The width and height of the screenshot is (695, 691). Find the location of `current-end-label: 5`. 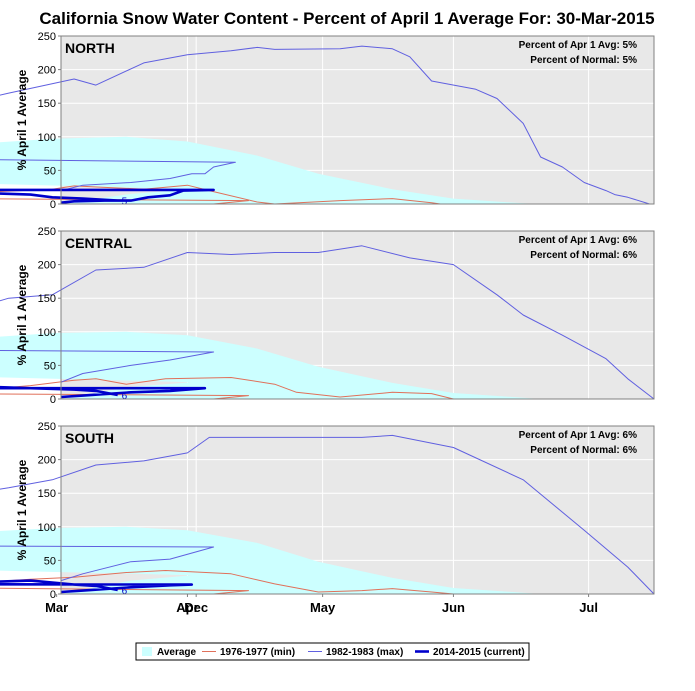

current-end-label: 5 is located at coordinates (125, 202).